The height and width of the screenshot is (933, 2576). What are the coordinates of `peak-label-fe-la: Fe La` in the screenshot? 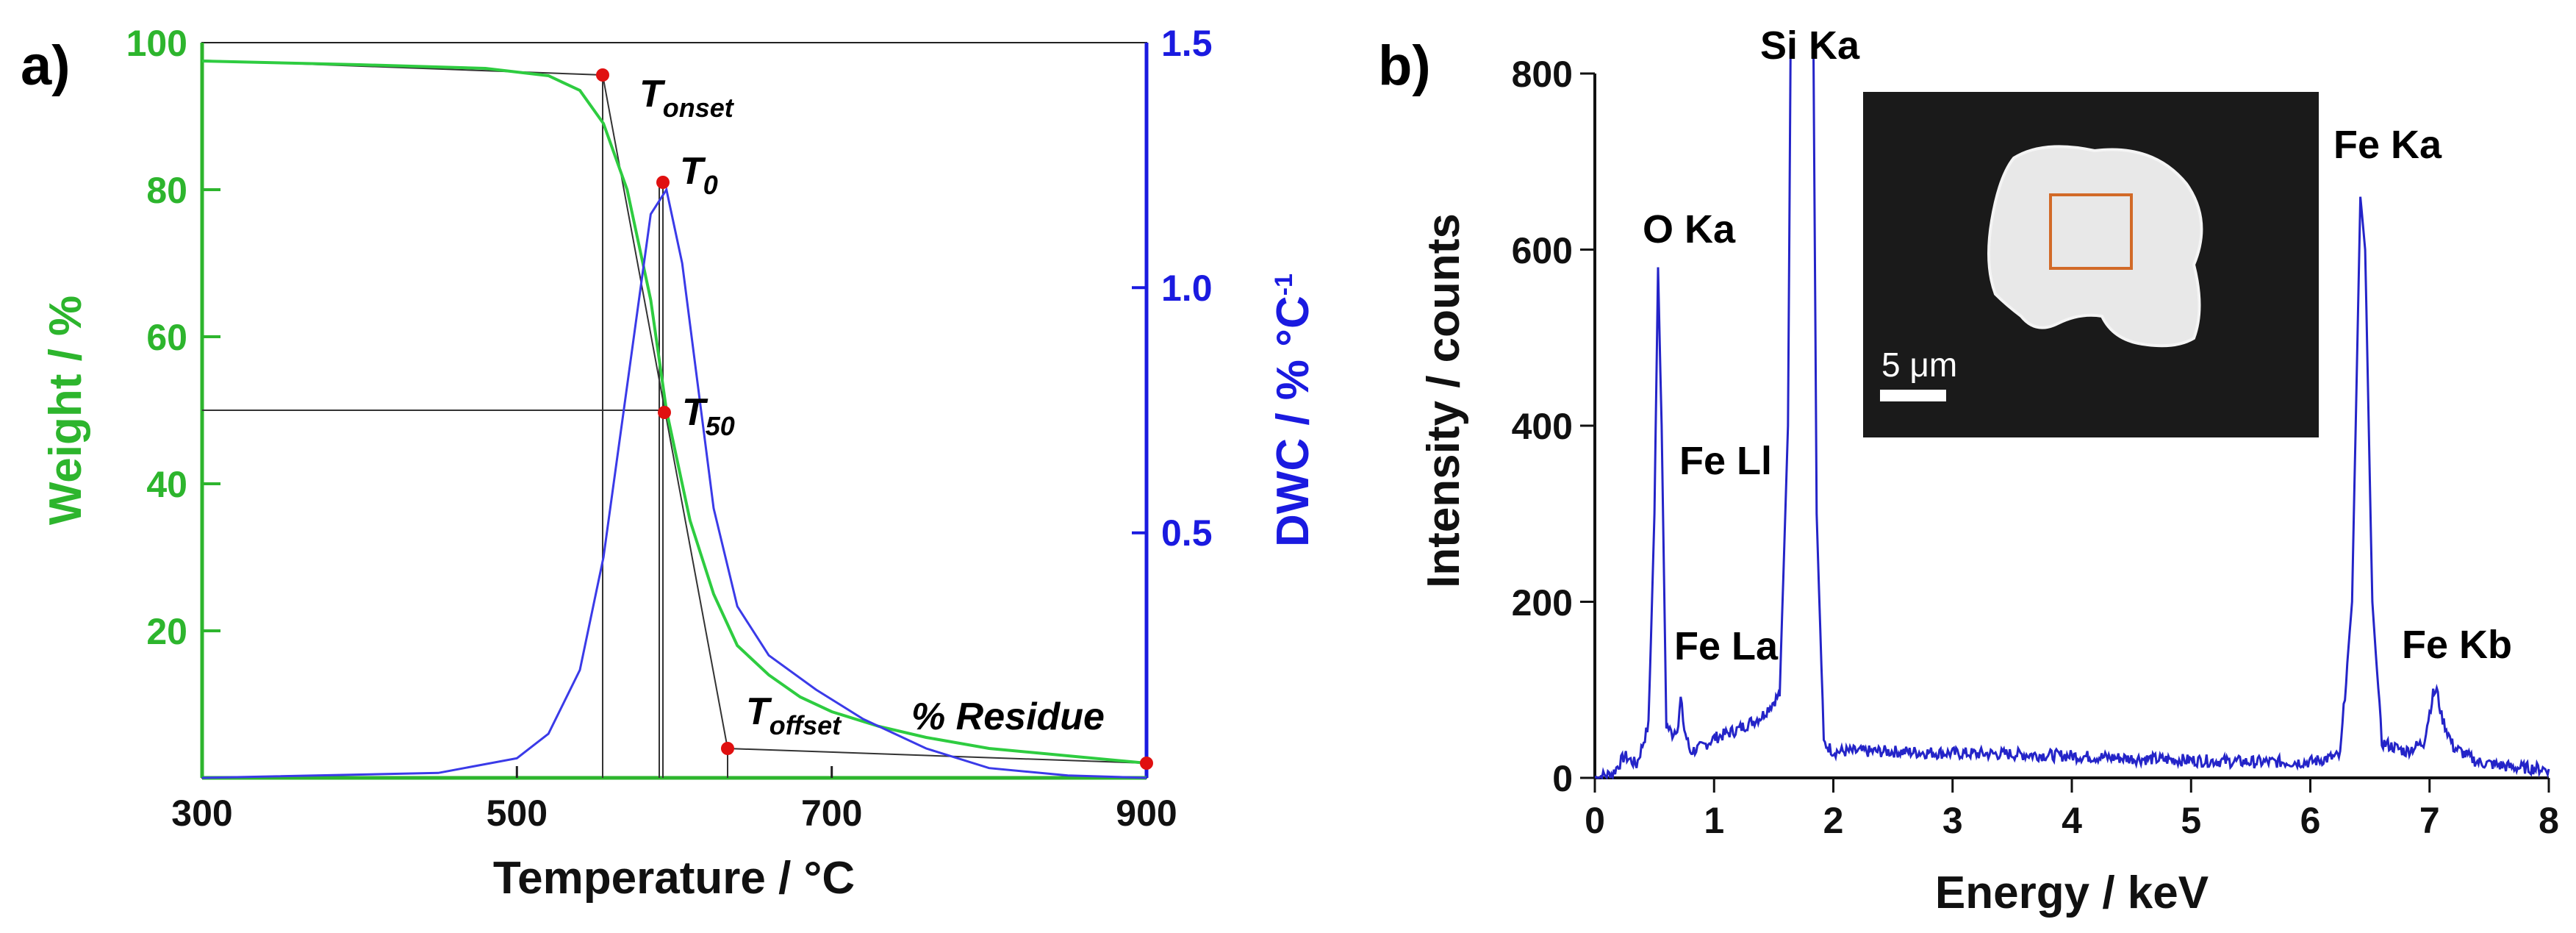 It's located at (1726, 646).